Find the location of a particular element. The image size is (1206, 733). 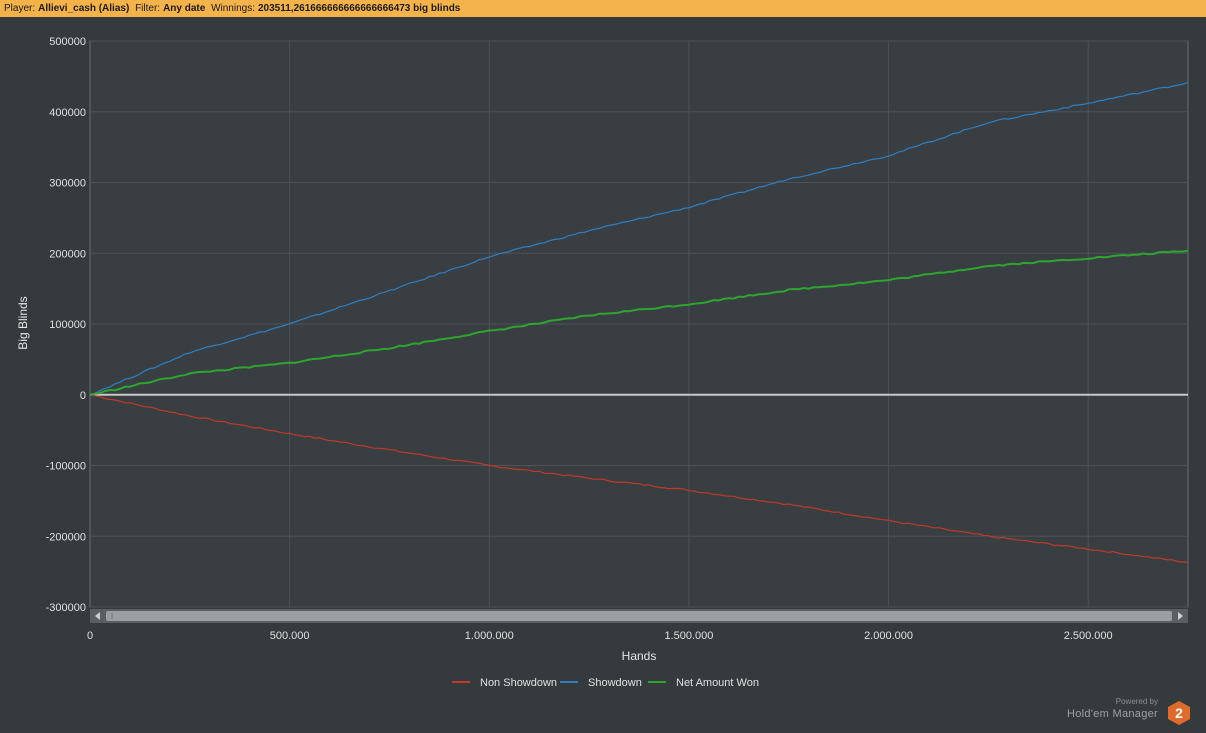

scrollbar-thumb is located at coordinates (639, 616).